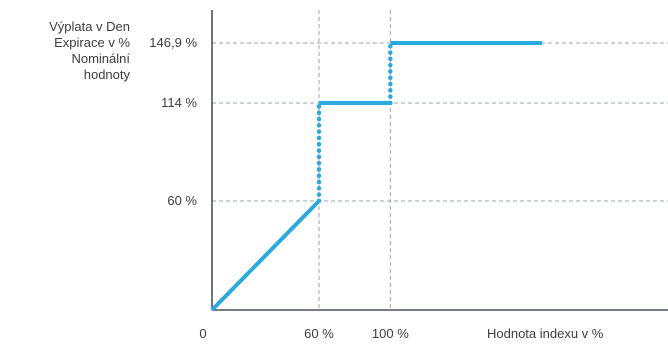  I want to click on y-tick-label-60: 60 %, so click(182, 200).